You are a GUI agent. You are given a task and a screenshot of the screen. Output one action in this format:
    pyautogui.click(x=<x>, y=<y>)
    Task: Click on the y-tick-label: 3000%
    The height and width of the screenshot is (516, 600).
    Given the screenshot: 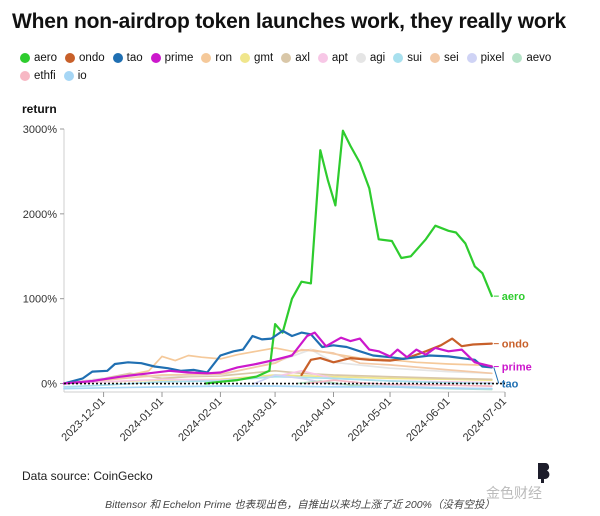 What is the action you would take?
    pyautogui.click(x=40, y=130)
    